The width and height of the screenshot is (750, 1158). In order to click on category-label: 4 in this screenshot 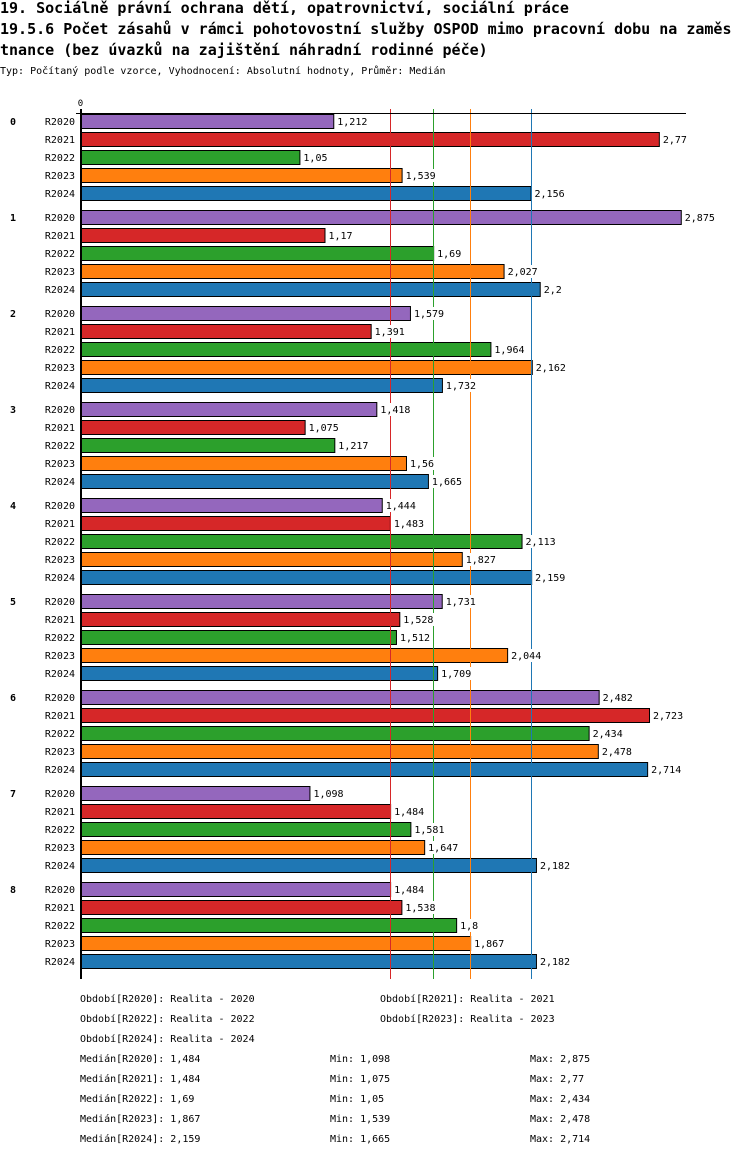, I will do `click(13, 506)`.